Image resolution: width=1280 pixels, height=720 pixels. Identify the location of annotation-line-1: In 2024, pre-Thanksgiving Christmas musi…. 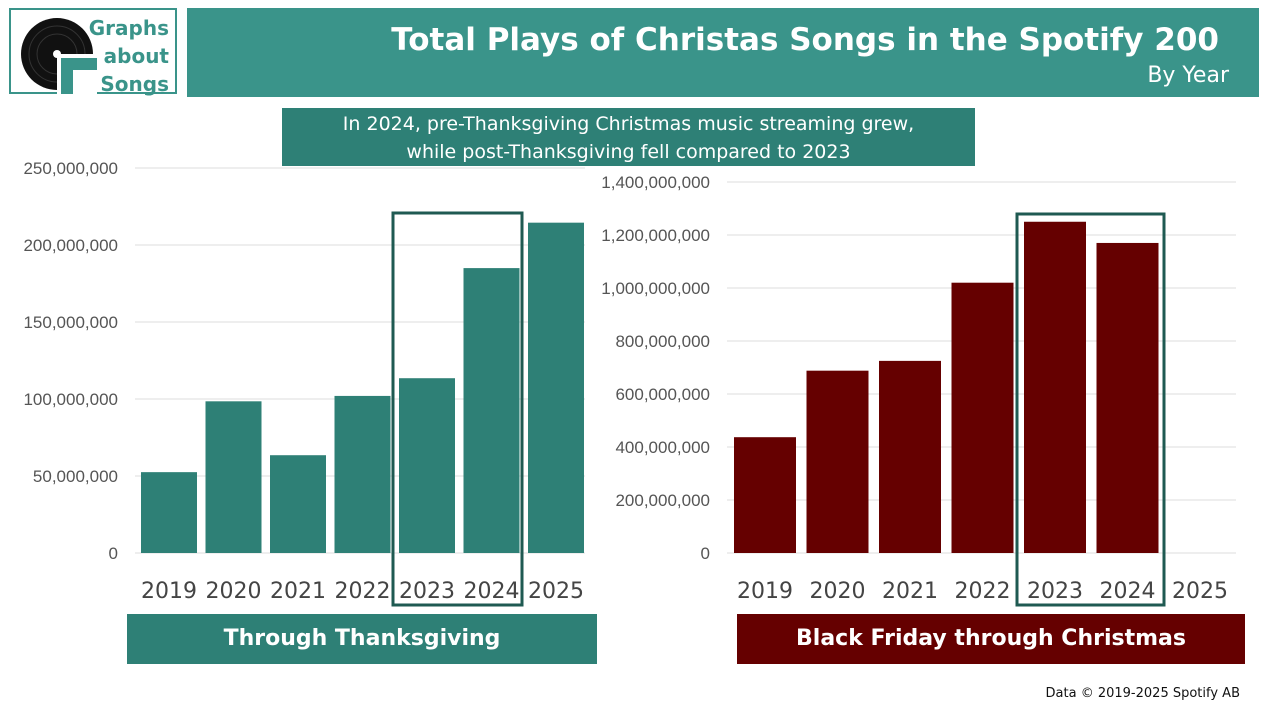
(628, 124).